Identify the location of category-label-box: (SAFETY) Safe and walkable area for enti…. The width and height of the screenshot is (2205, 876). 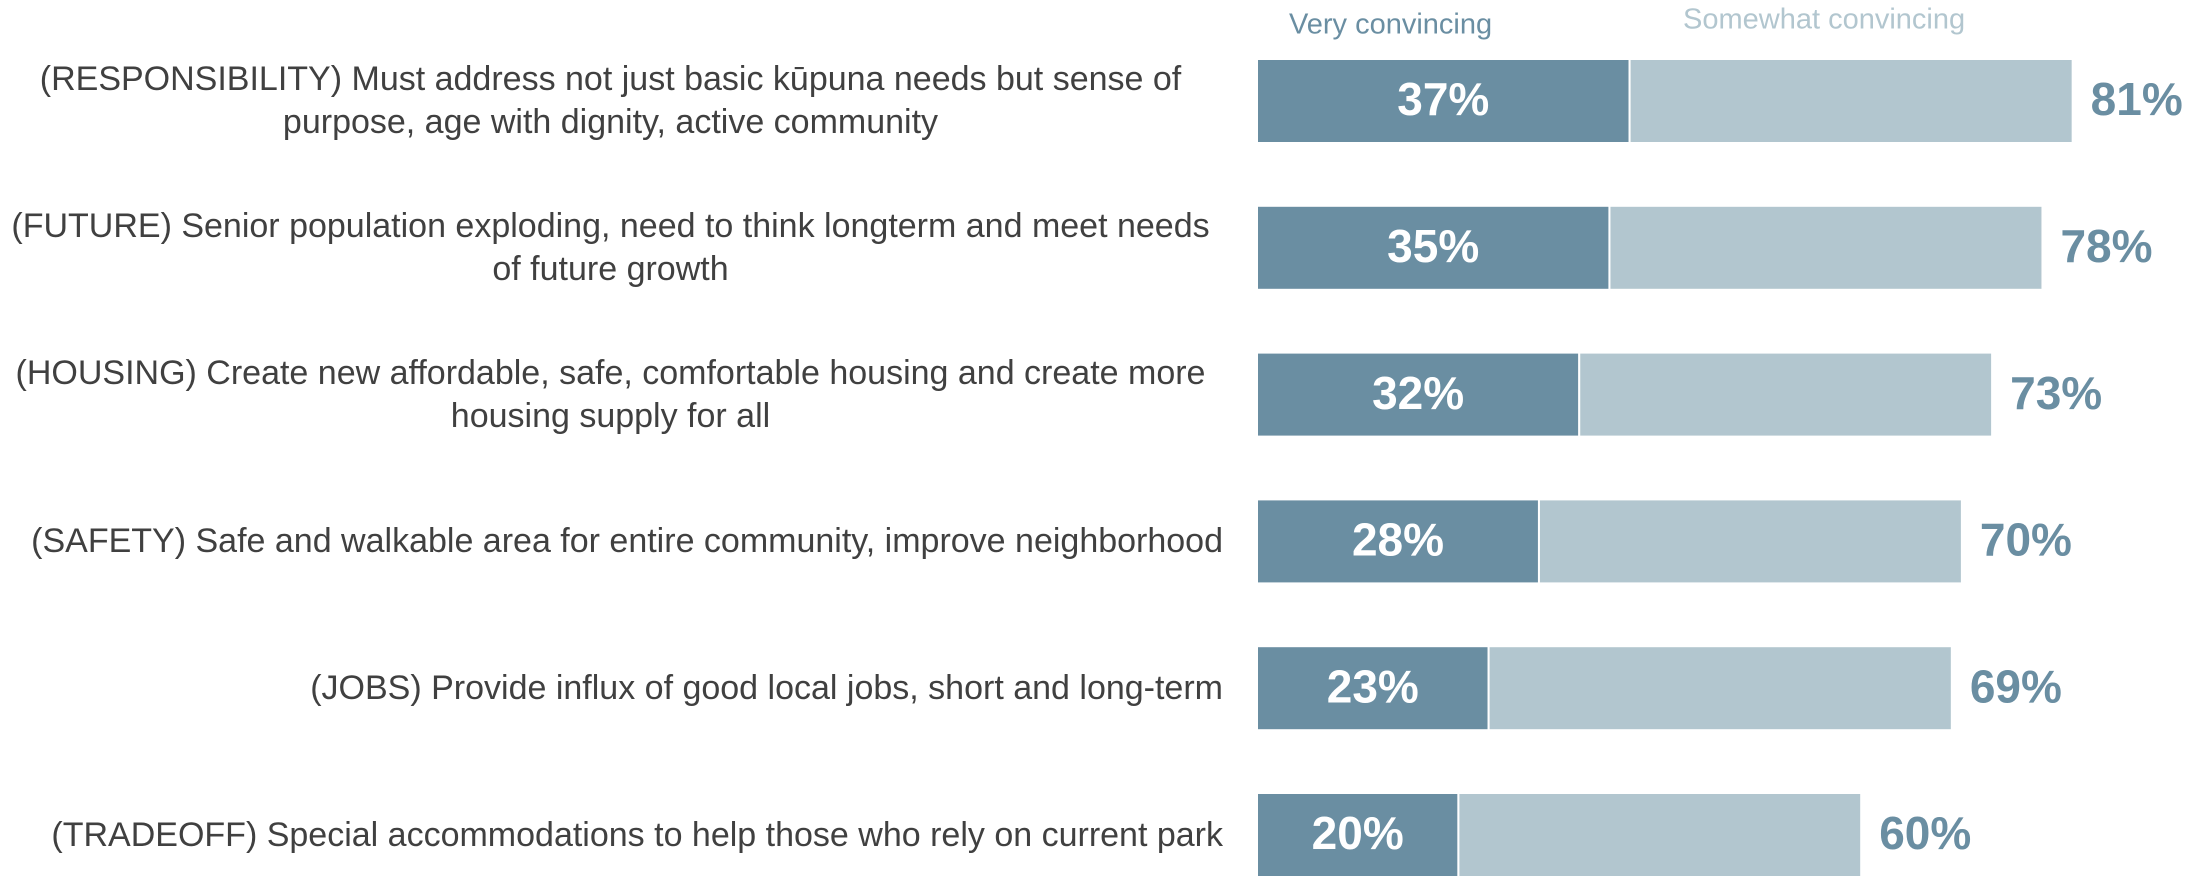
(611, 541).